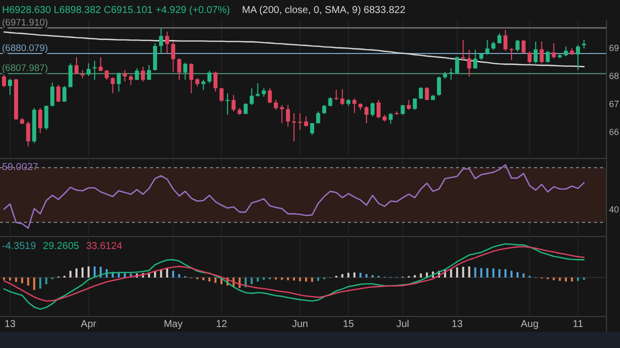 Image resolution: width=620 pixels, height=348 pixels. What do you see at coordinates (614, 209) in the screenshot?
I see `text: 40` at bounding box center [614, 209].